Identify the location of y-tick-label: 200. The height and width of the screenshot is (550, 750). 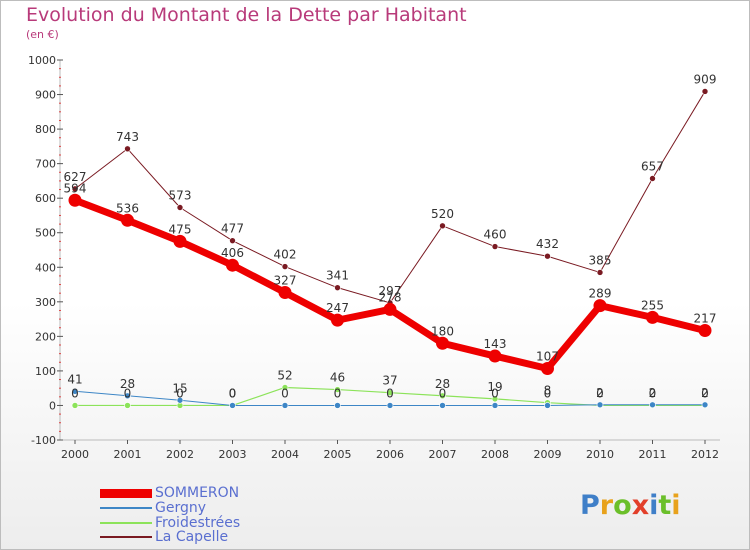
(45, 336).